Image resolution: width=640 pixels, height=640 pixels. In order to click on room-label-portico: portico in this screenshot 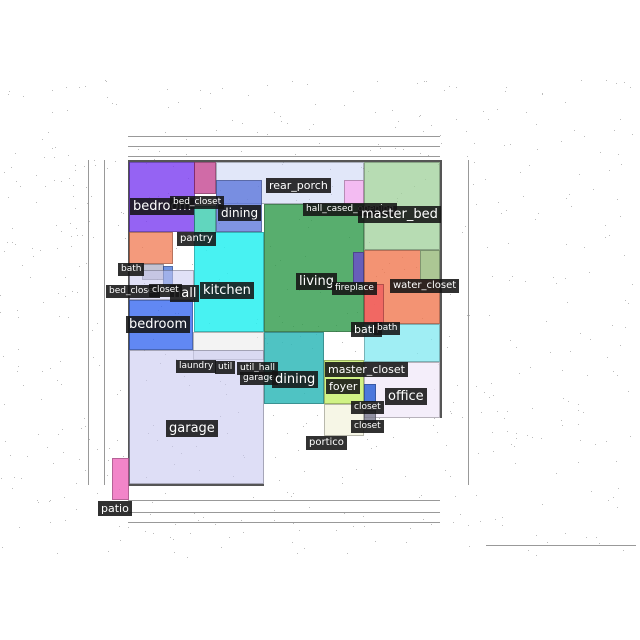, I will do `click(326, 443)`.